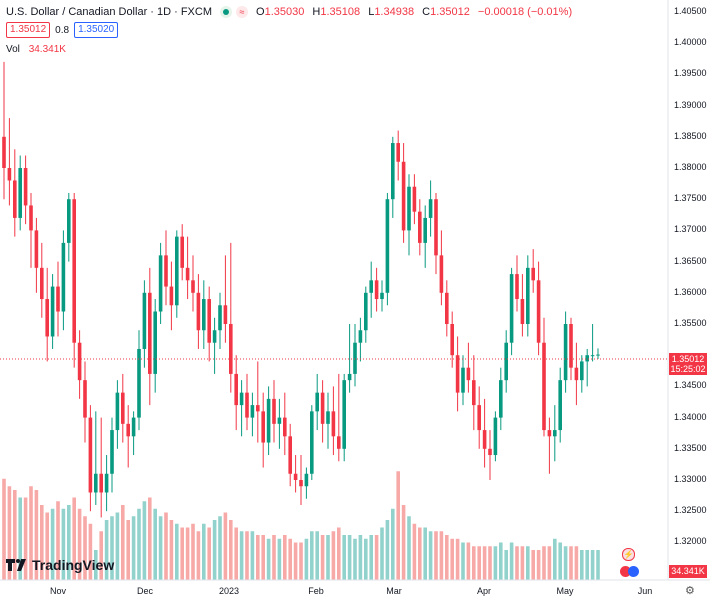 The image size is (710, 600). What do you see at coordinates (625, 571) in the screenshot?
I see `us-flag-icon` at bounding box center [625, 571].